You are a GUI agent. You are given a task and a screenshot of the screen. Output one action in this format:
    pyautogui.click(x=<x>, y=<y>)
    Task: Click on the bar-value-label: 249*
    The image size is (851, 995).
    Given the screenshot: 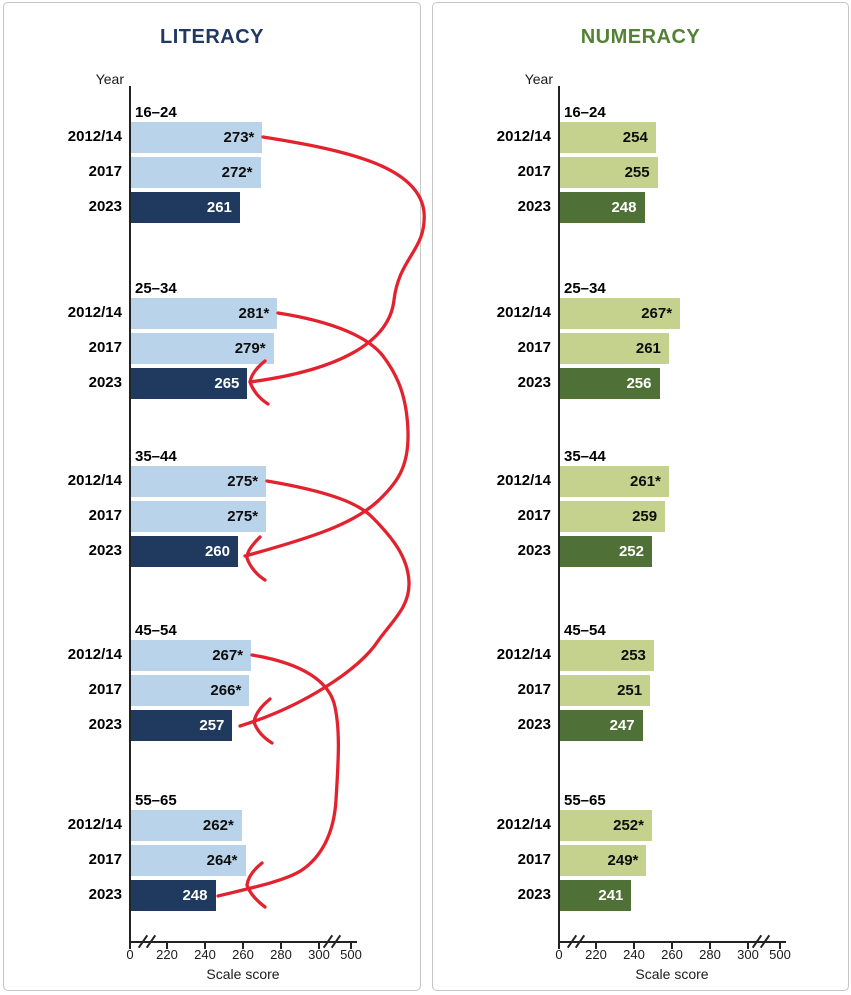 What is the action you would take?
    pyautogui.click(x=623, y=860)
    